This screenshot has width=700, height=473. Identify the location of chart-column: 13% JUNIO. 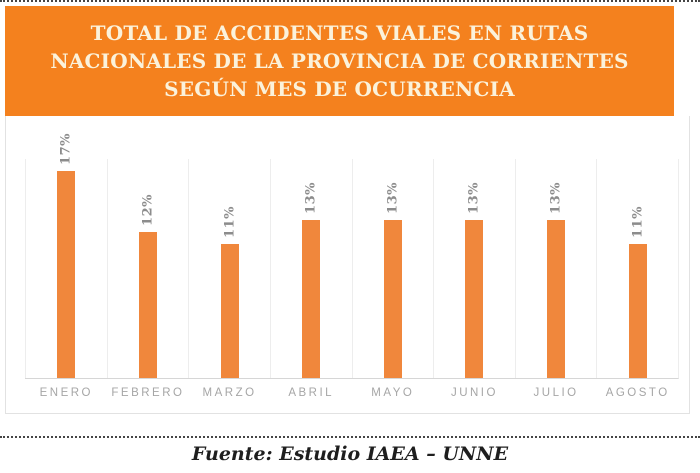
(474, 279).